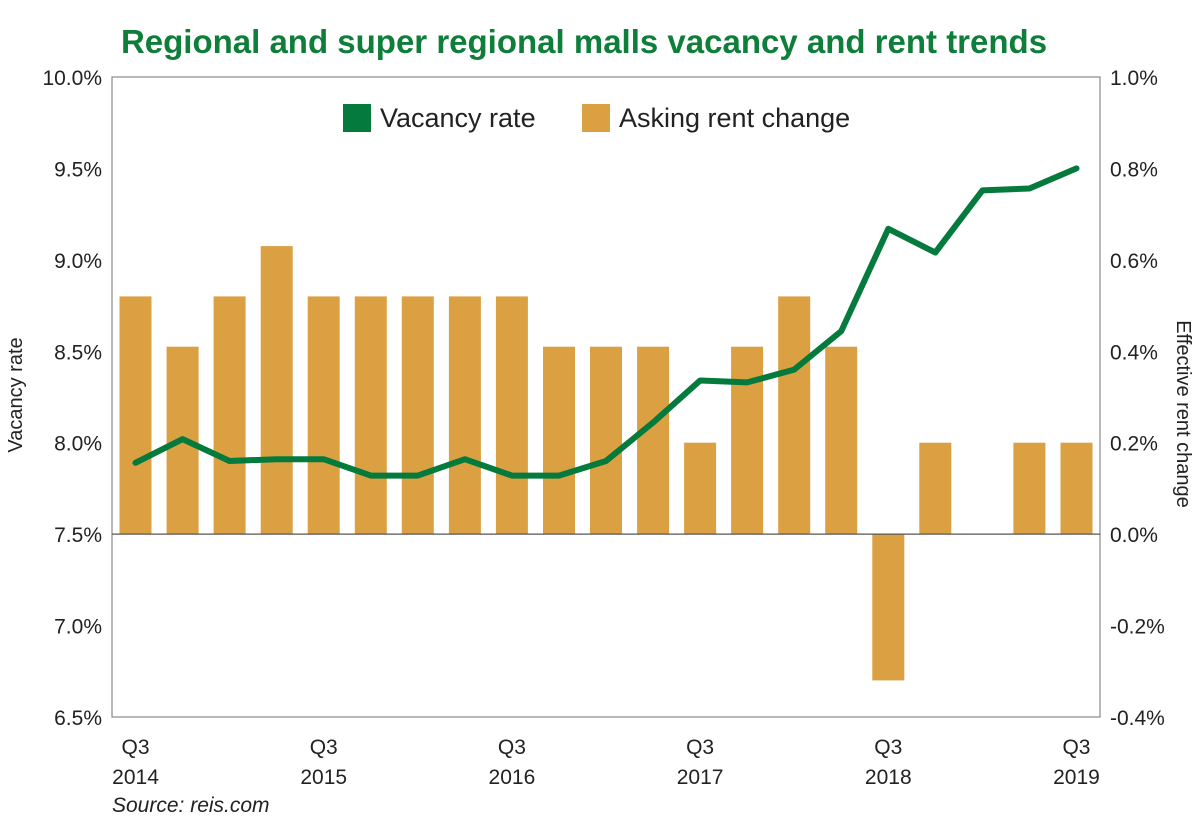 This screenshot has width=1200, height=825. I want to click on legend-swatch-asking-rent-change, so click(596, 118).